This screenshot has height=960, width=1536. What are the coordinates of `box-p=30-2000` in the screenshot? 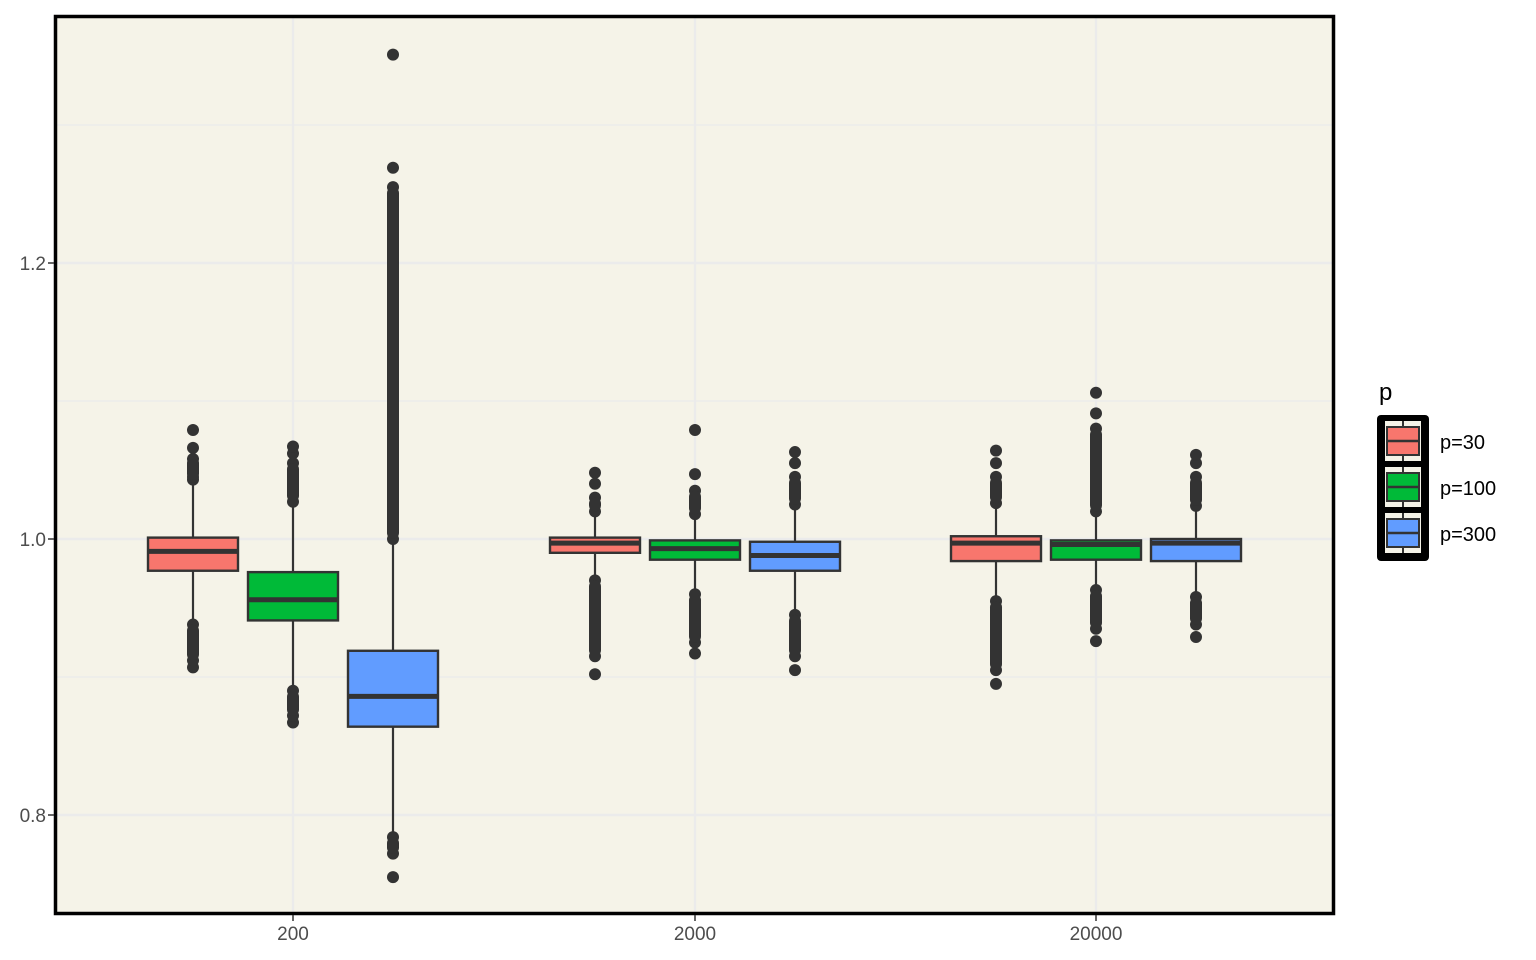 It's located at (595, 573).